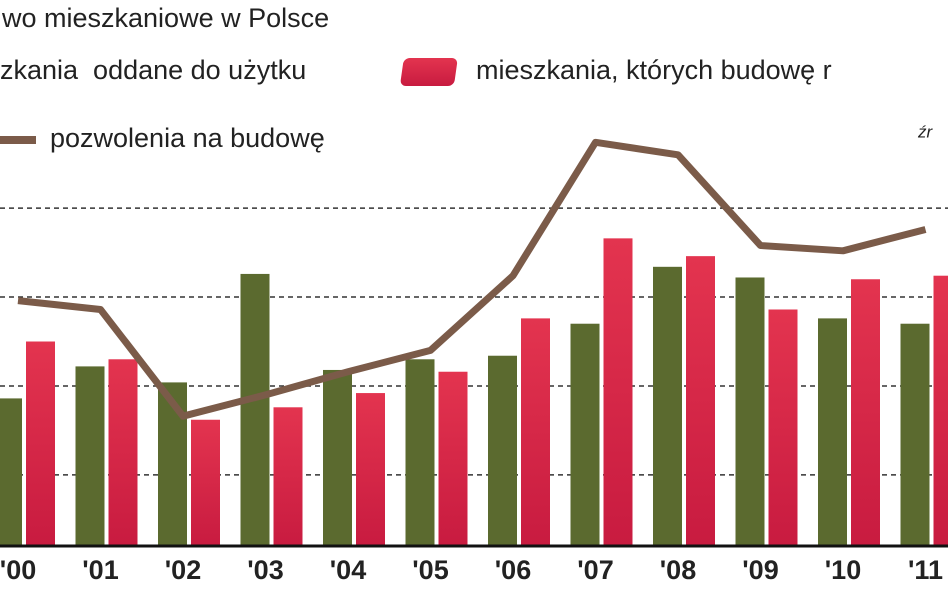  What do you see at coordinates (430, 570) in the screenshot?
I see `x-tick-label: '05` at bounding box center [430, 570].